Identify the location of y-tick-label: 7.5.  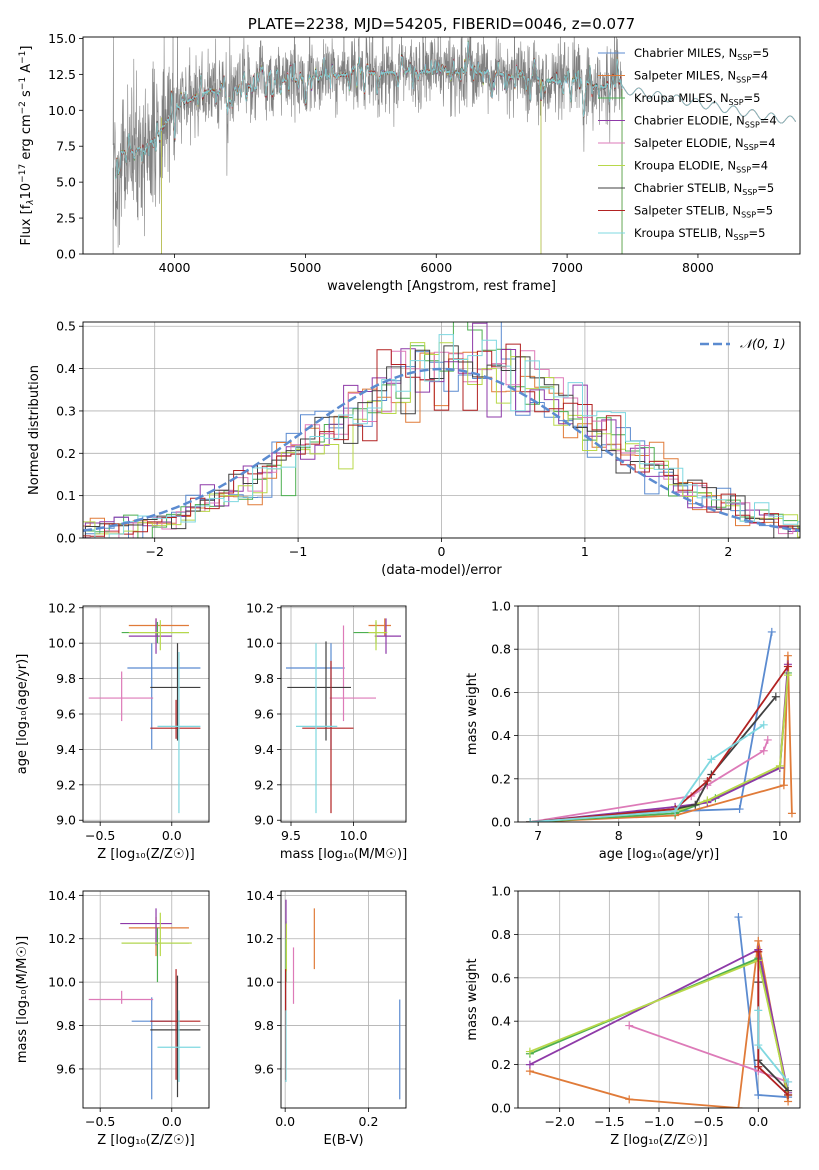
(66, 146).